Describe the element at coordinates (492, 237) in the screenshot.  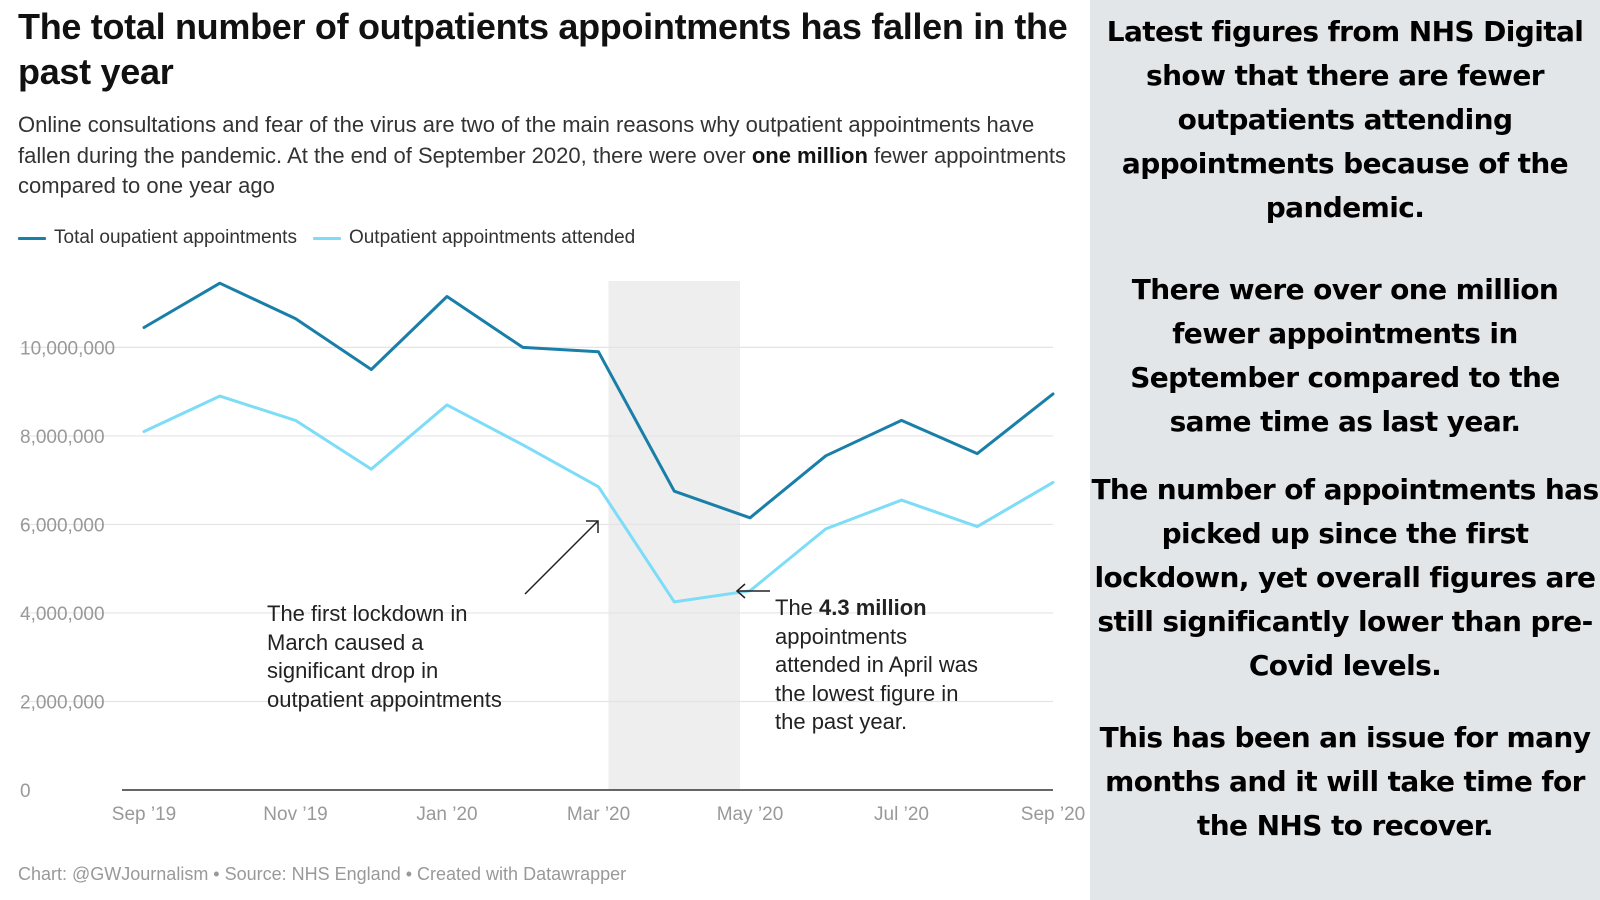
I see `legend-label-attended: Outpatient appointments attended` at that location.